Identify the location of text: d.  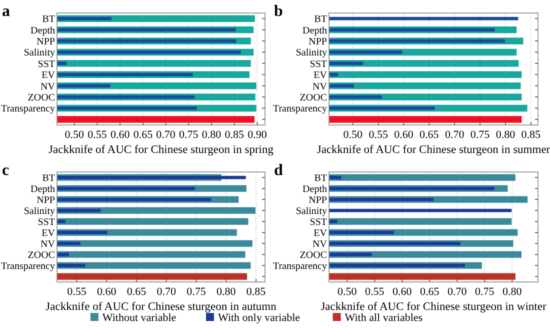
(278, 170).